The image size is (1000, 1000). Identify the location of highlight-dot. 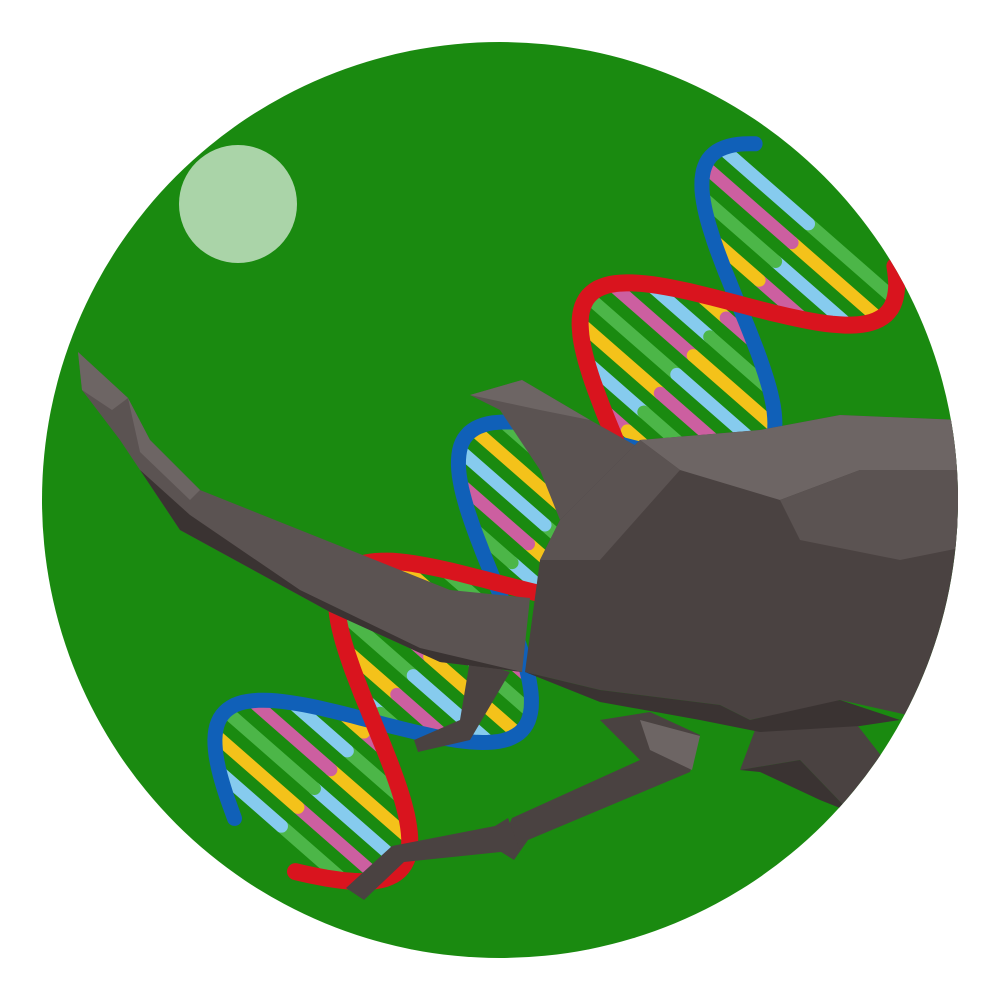
(238, 204).